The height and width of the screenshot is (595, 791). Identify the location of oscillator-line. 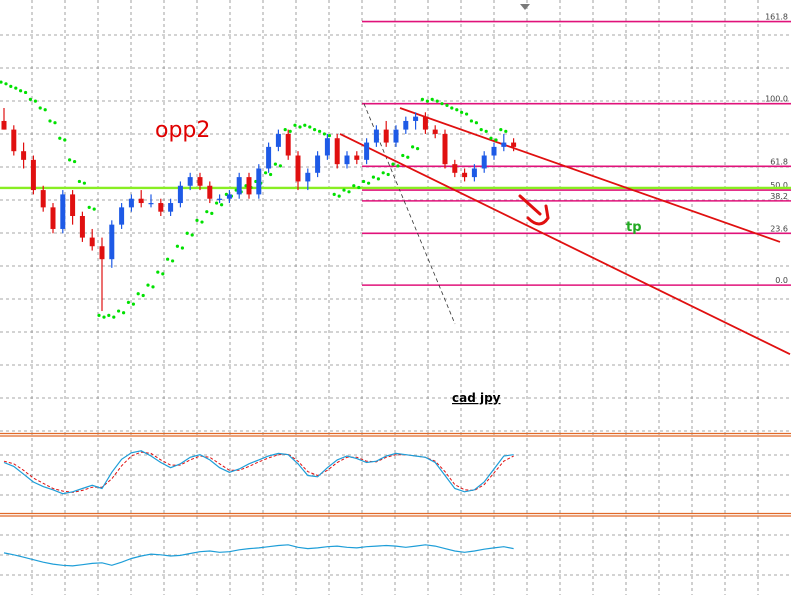
(258, 555).